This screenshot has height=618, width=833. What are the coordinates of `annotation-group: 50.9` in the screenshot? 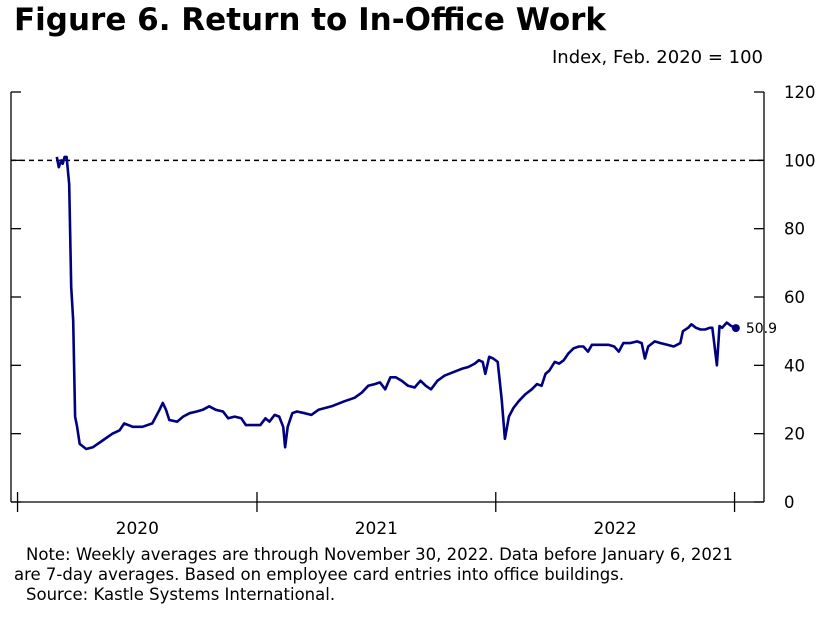 It's located at (761, 329).